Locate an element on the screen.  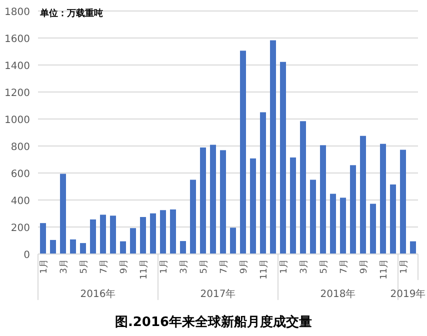
y-tick-label: 600 is located at coordinates (20, 174).